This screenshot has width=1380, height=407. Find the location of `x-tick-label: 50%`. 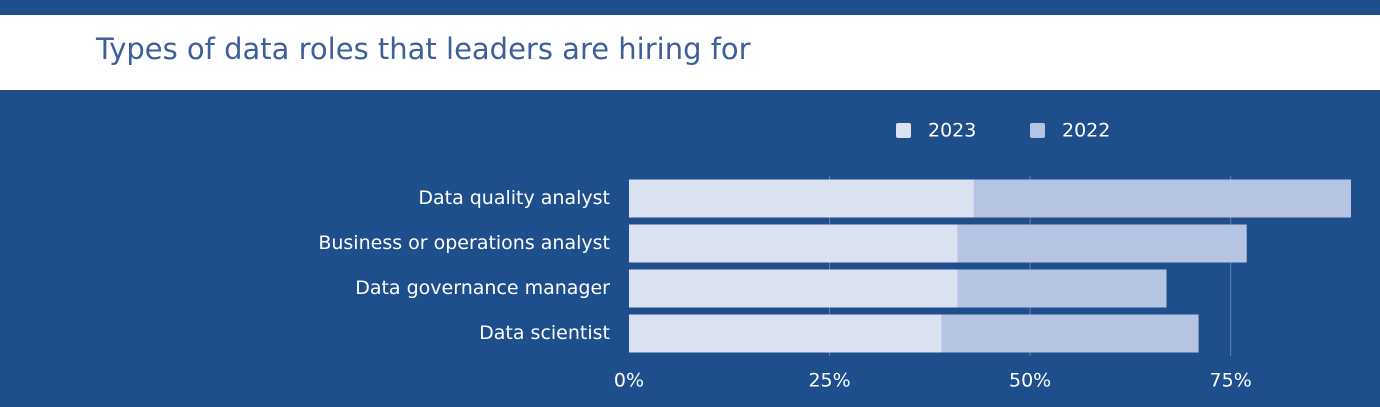

x-tick-label: 50% is located at coordinates (1030, 381).